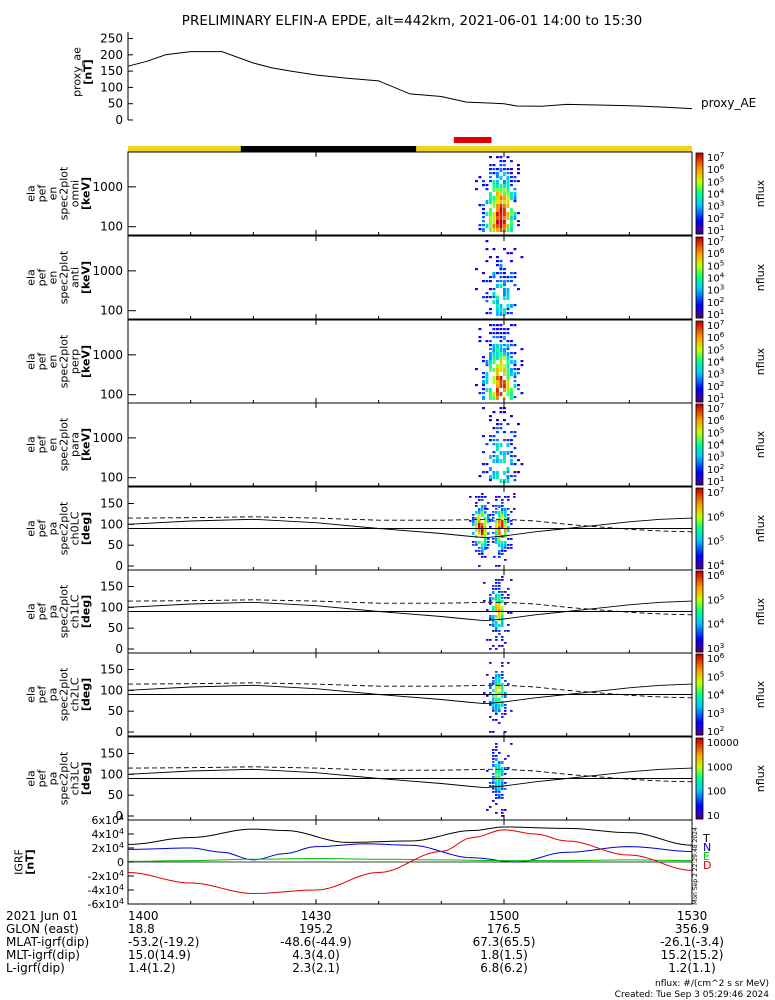 The image size is (775, 1000). What do you see at coordinates (699, 694) in the screenshot?
I see `colorbar-frame` at bounding box center [699, 694].